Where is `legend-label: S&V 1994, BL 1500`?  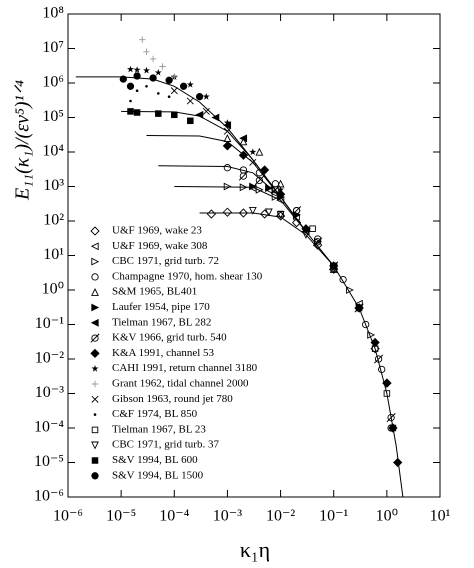
legend-label: S&V 1994, BL 1500 is located at coordinates (158, 475).